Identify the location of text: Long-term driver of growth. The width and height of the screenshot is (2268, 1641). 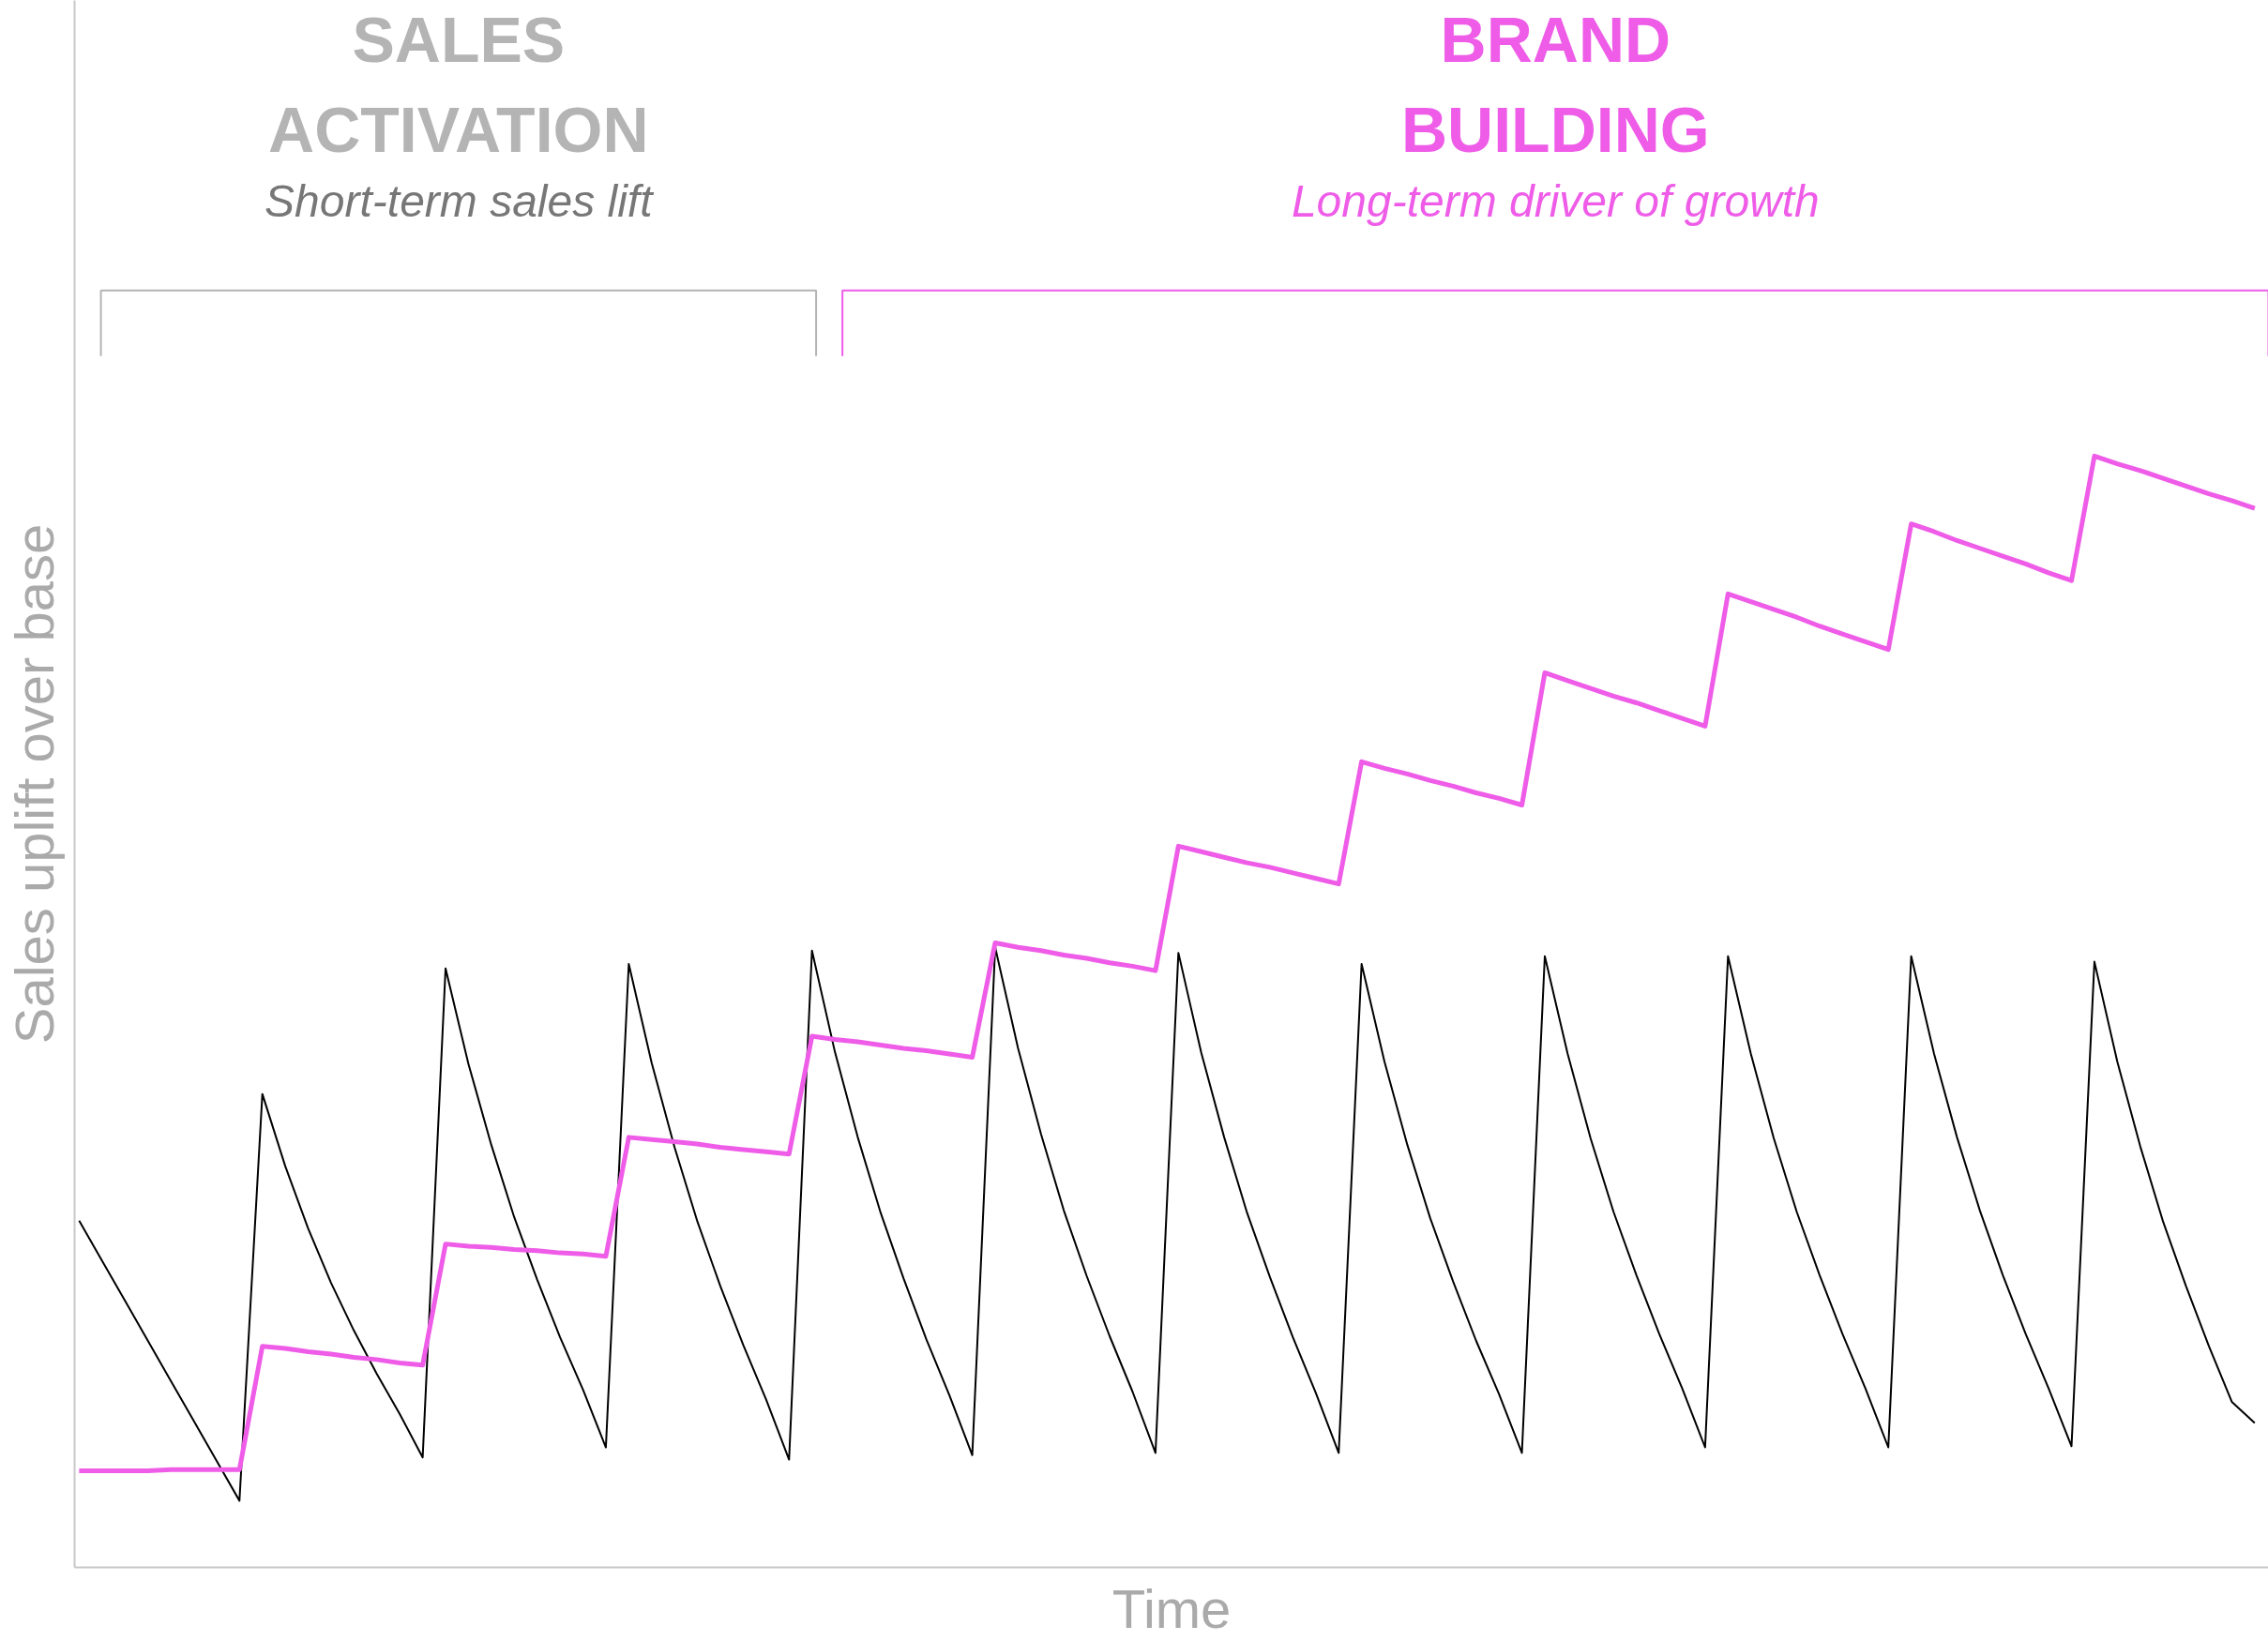
(1555, 200).